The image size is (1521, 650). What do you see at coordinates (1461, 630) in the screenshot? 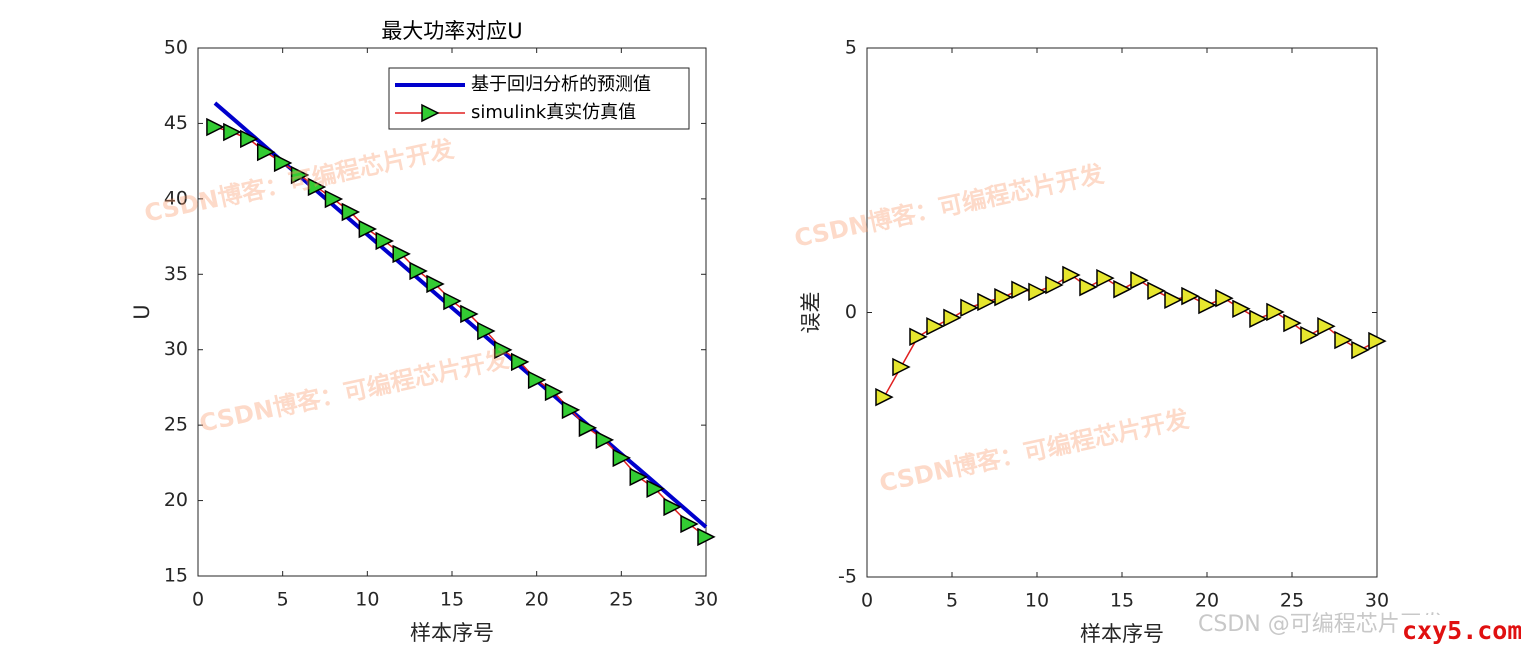
I see `site: cxy5.com` at bounding box center [1461, 630].